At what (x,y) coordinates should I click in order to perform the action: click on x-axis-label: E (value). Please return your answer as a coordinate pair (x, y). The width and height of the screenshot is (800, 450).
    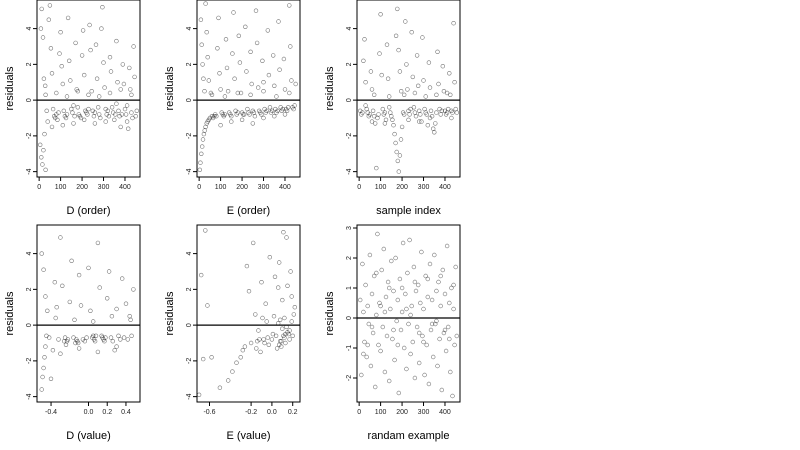
    Looking at the image, I should click on (248, 436).